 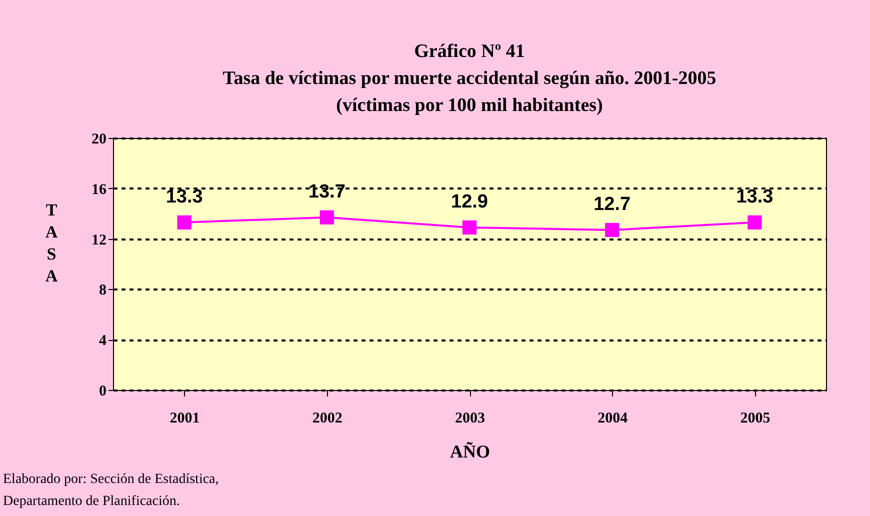 I want to click on data-label: 13.7, so click(x=327, y=191).